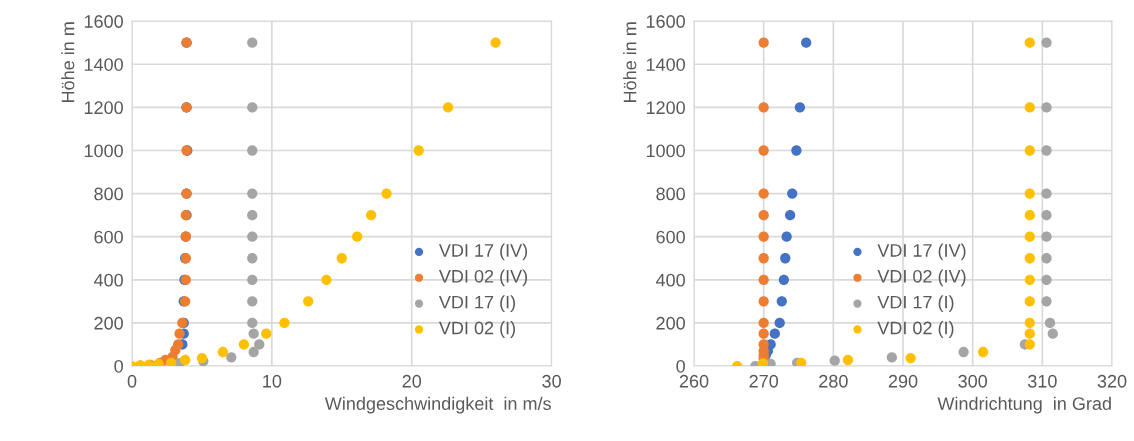  Describe the element at coordinates (833, 381) in the screenshot. I see `x-tick-label: 280` at that location.